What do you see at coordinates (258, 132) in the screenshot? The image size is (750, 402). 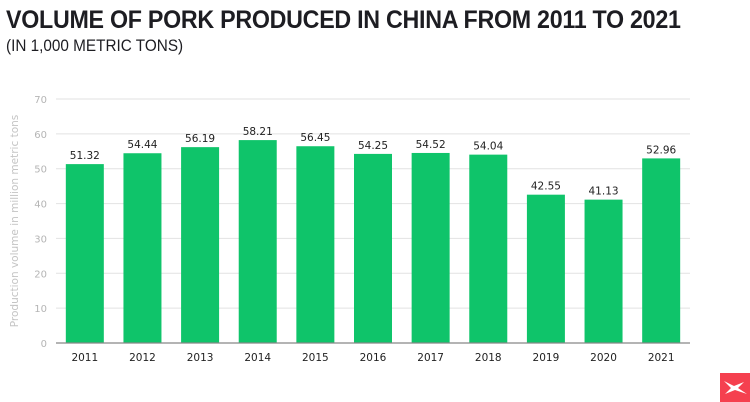 I see `data-label: 58.21` at bounding box center [258, 132].